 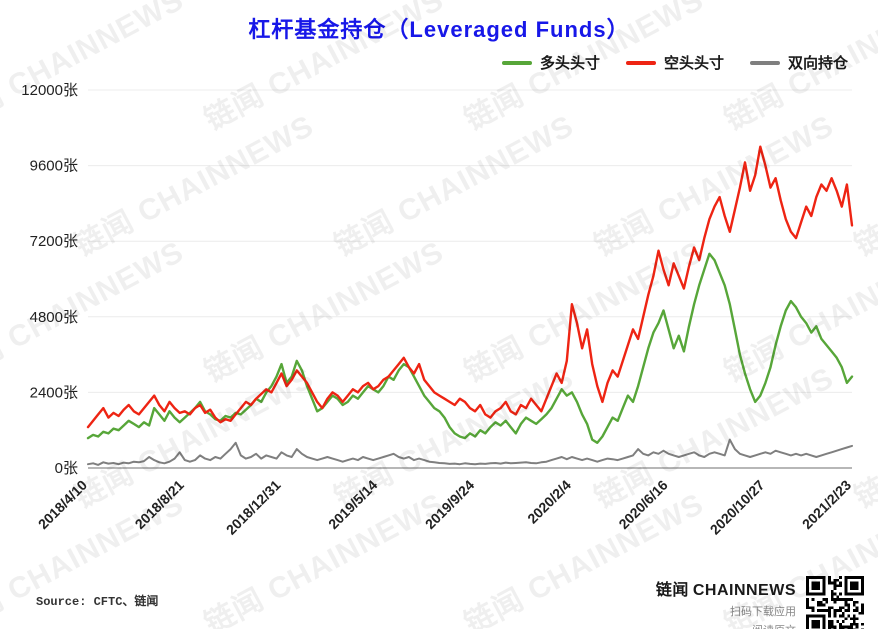 What do you see at coordinates (640, 62) in the screenshot?
I see `legend-swatch-short-icon` at bounding box center [640, 62].